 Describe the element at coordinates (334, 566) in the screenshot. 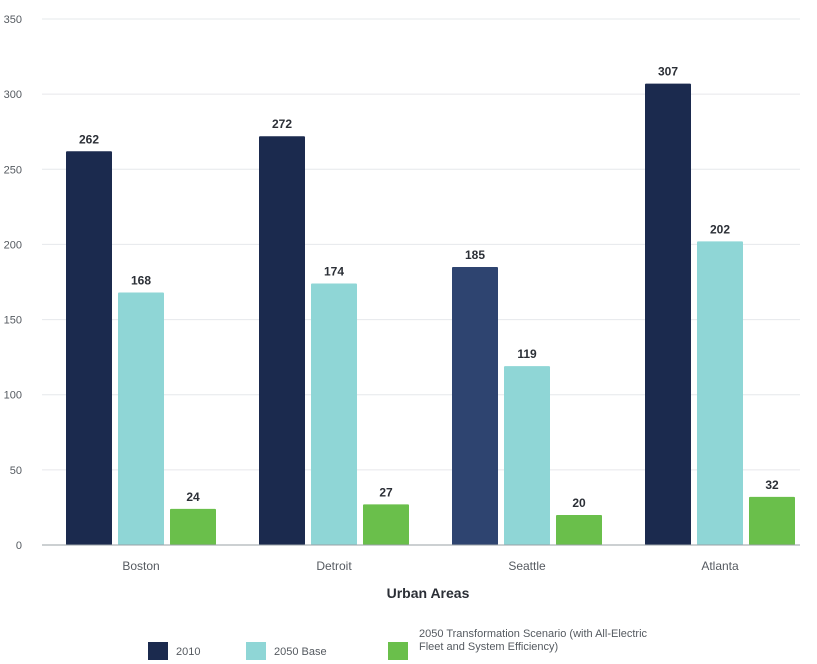

I see `x-category-label: Detroit` at that location.